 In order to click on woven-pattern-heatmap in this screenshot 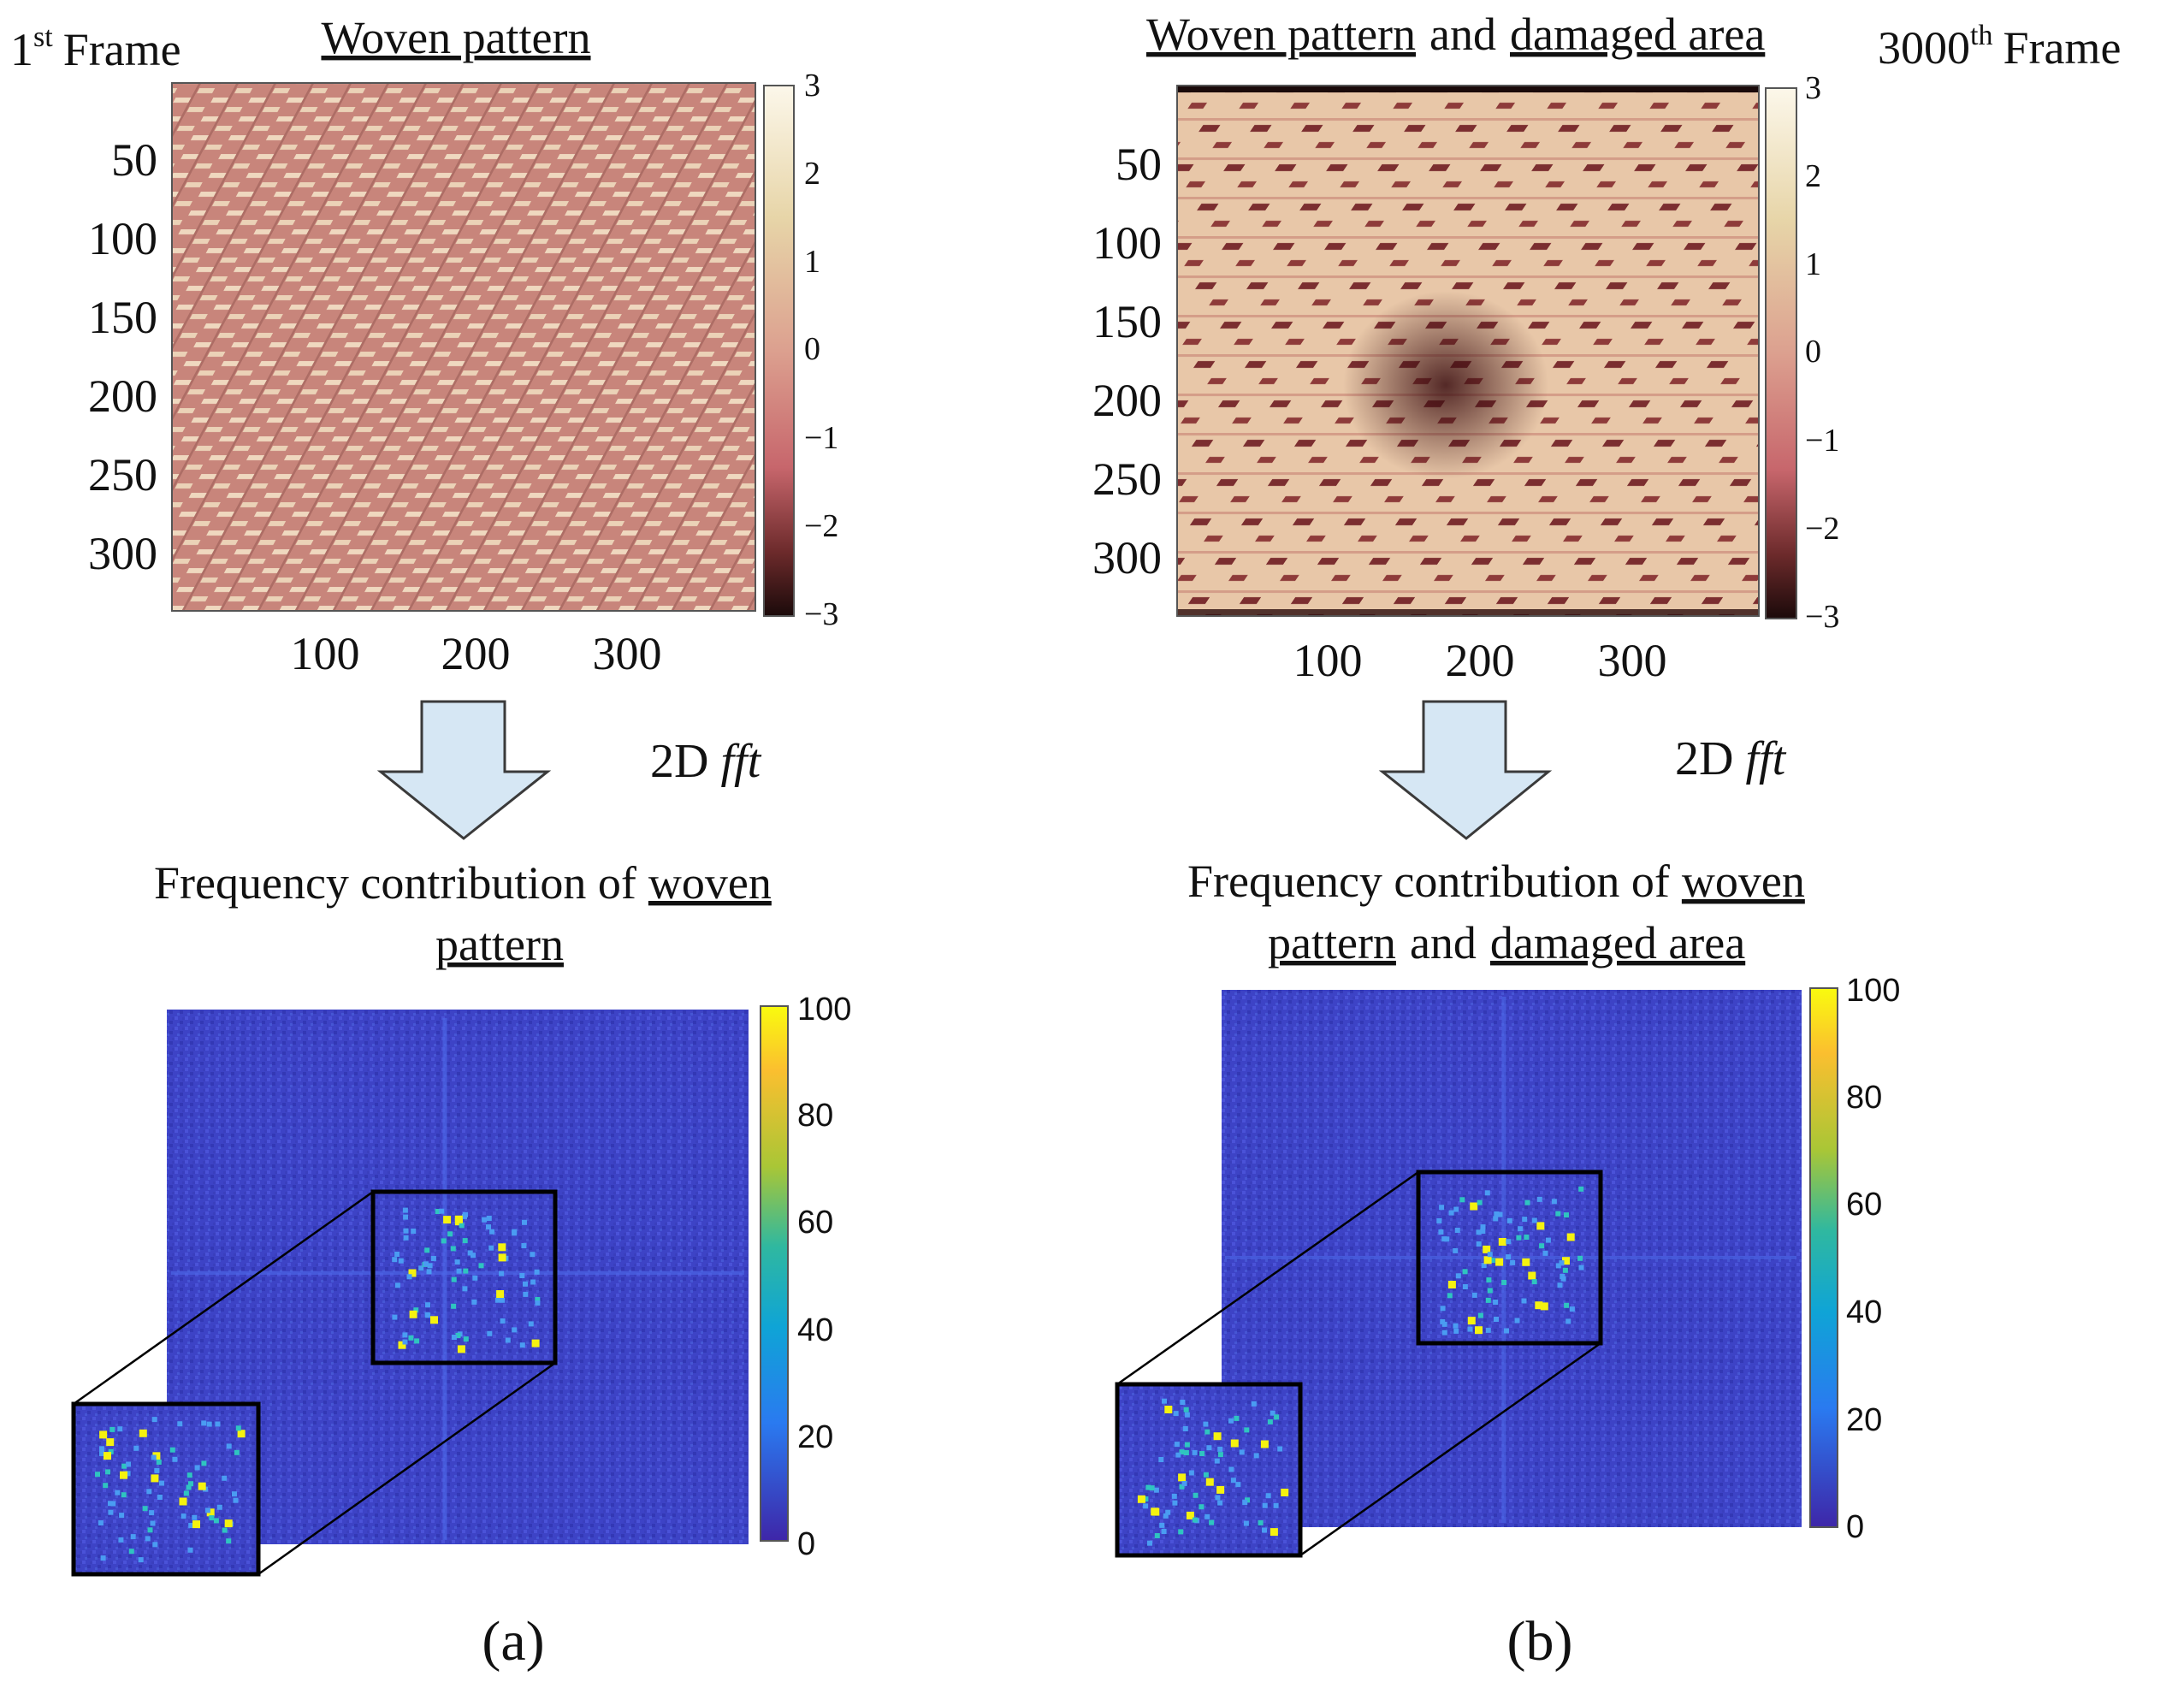, I will do `click(463, 347)`.